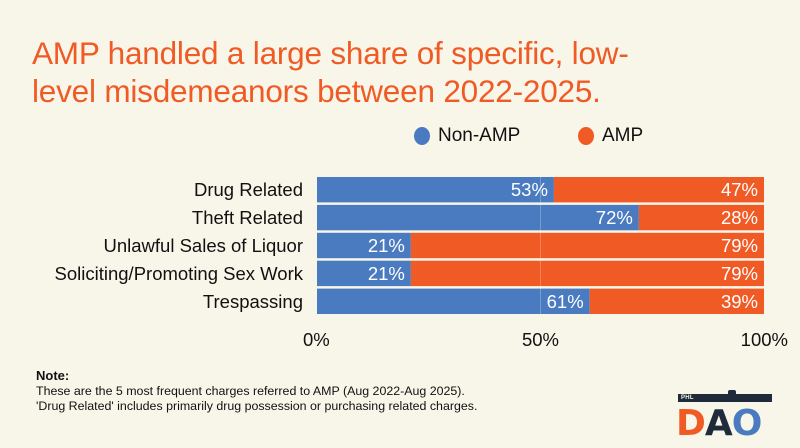 Image resolution: width=800 pixels, height=448 pixels. What do you see at coordinates (53, 375) in the screenshot?
I see `note-heading: Note:` at bounding box center [53, 375].